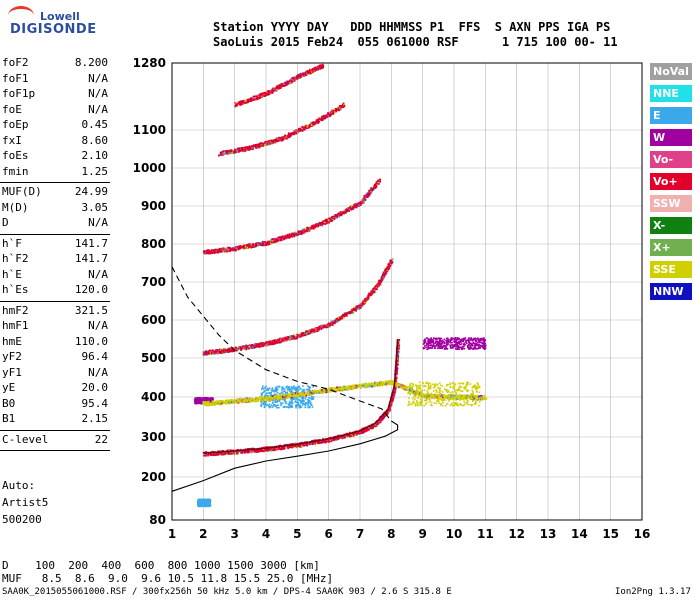 The image size is (700, 600). Describe the element at coordinates (55, 357) in the screenshot. I see `param-row: yF2 96.4` at that location.